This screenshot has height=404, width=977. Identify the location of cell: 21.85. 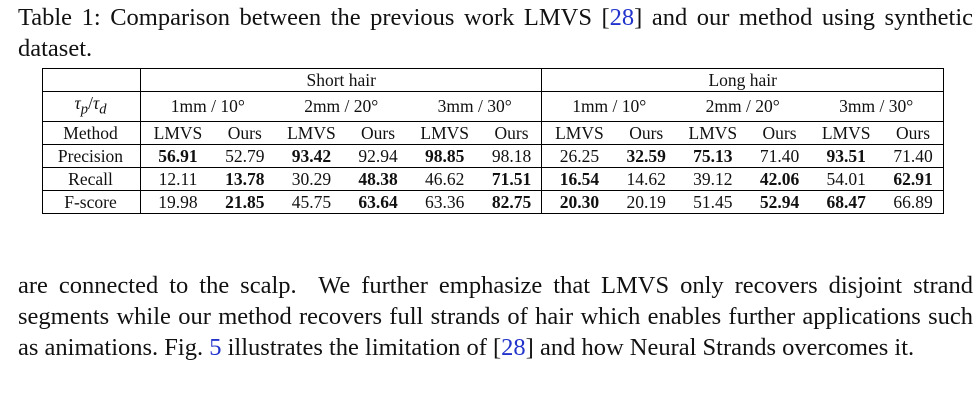
(244, 201).